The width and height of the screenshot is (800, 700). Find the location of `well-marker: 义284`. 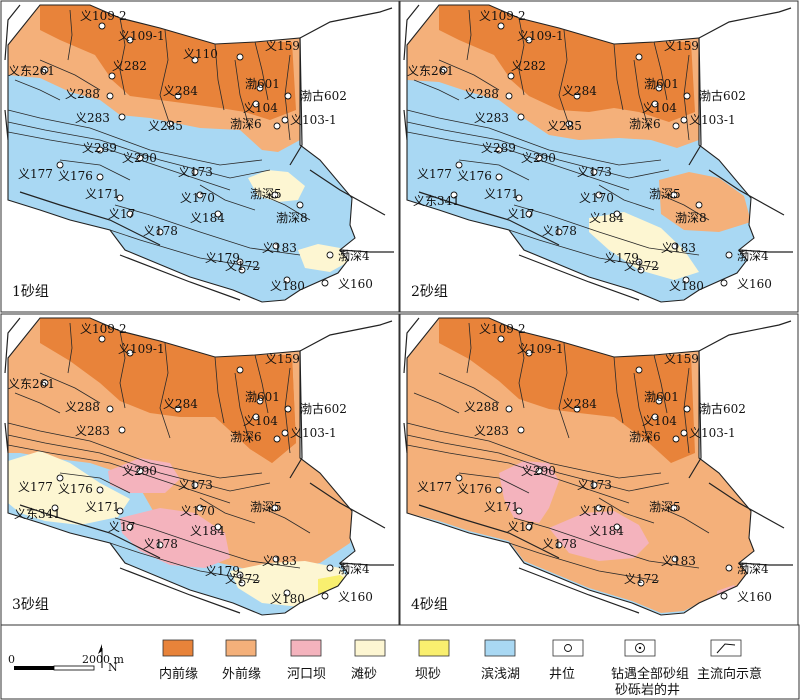

well-marker: 义284 is located at coordinates (579, 405).